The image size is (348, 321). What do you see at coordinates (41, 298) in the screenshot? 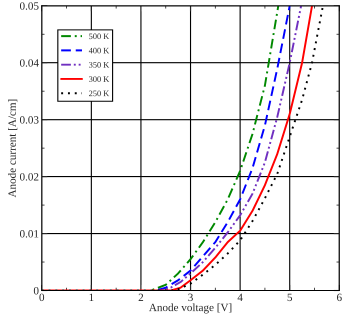
I see `x-tick-label: 0` at bounding box center [41, 298].